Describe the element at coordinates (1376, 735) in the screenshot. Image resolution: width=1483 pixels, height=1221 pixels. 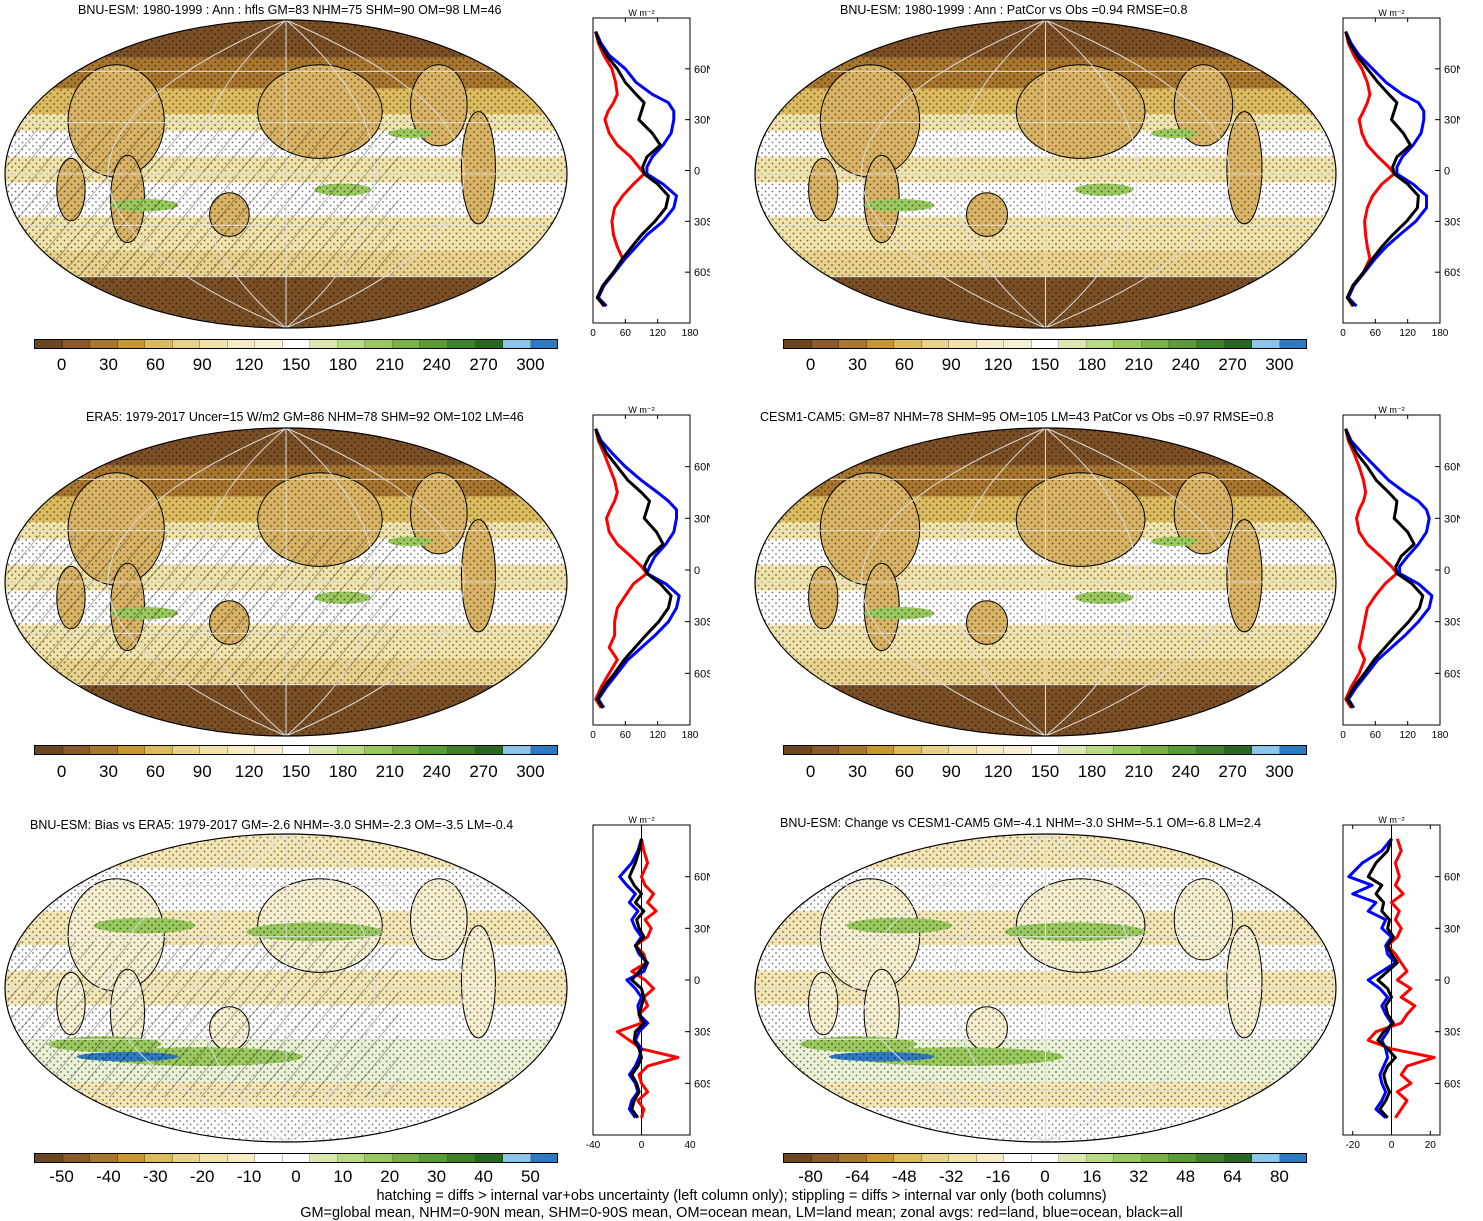
I see `x-tick-label: 60` at that location.